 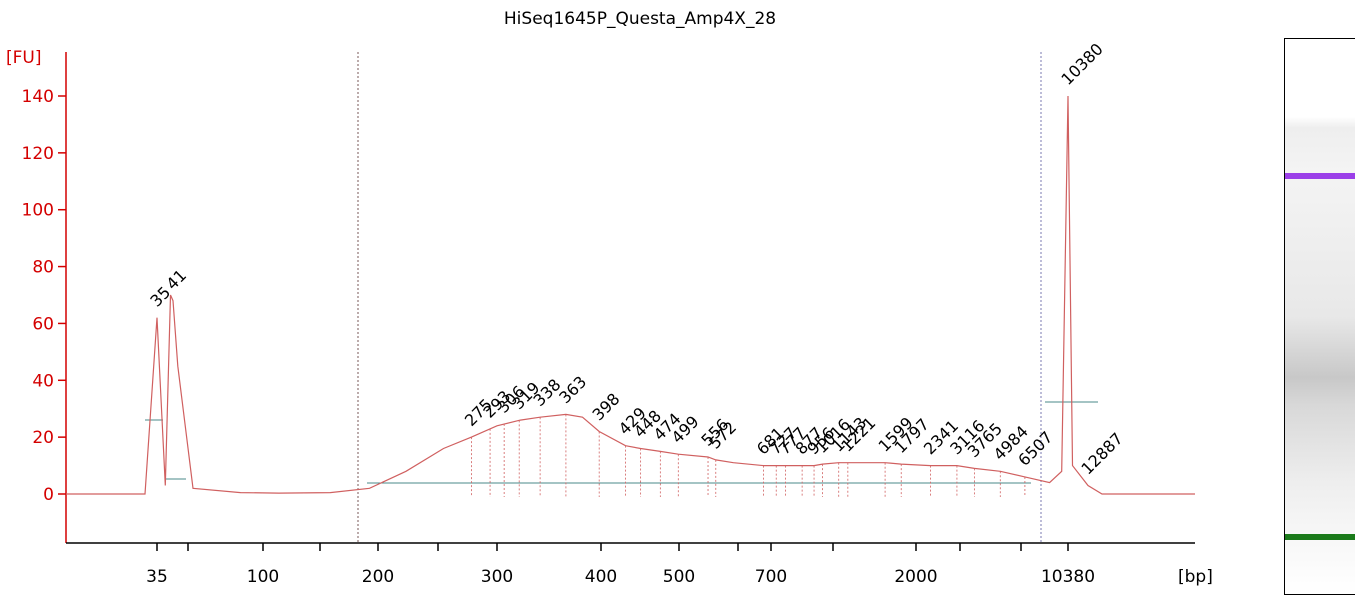 What do you see at coordinates (606, 406) in the screenshot?
I see `peak-label: 398` at bounding box center [606, 406].